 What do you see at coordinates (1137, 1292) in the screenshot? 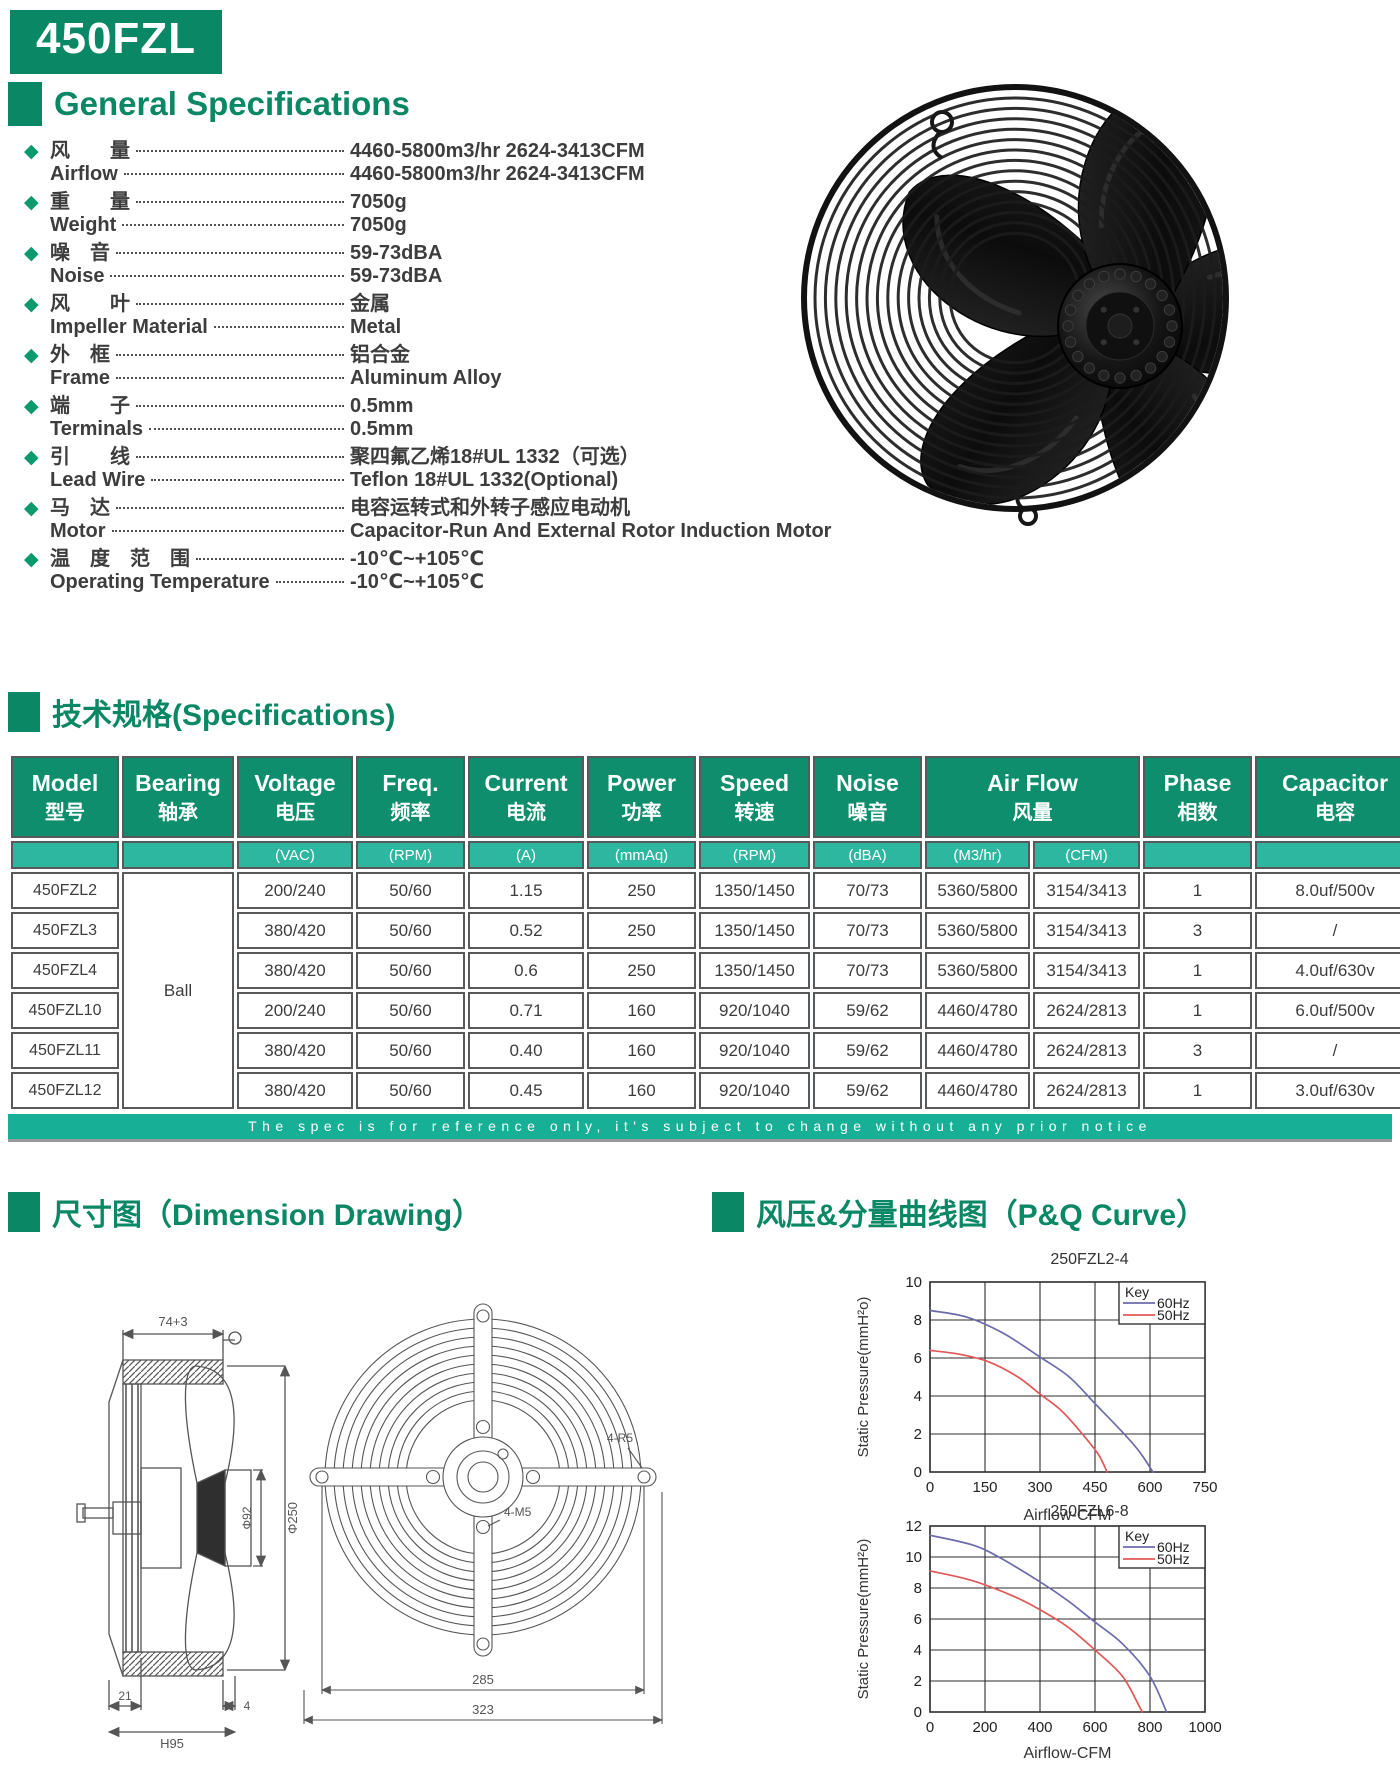
I see `svg-text: Key` at bounding box center [1137, 1292].